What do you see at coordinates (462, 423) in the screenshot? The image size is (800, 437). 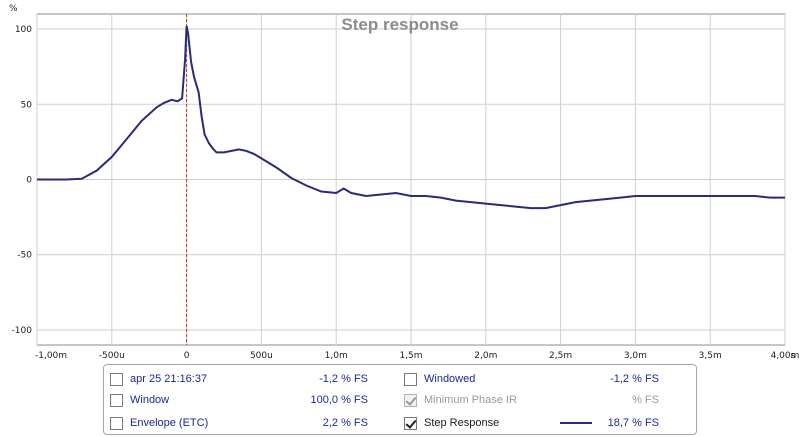 I see `legend-item-label: Step Response` at bounding box center [462, 423].